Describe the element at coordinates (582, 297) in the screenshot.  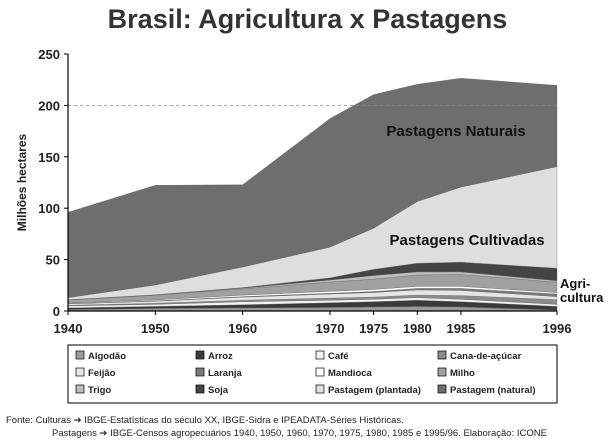
I see `label-agricultura-2: cultura` at that location.